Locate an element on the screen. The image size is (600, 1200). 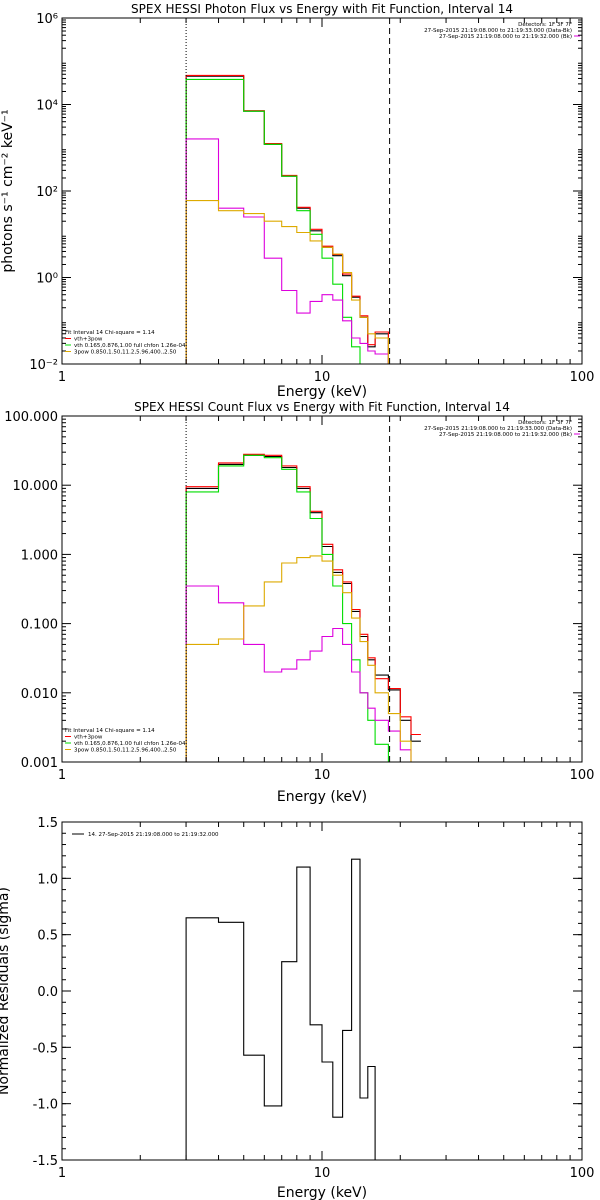
y-tick-label: 0.100 is located at coordinates (39, 625).